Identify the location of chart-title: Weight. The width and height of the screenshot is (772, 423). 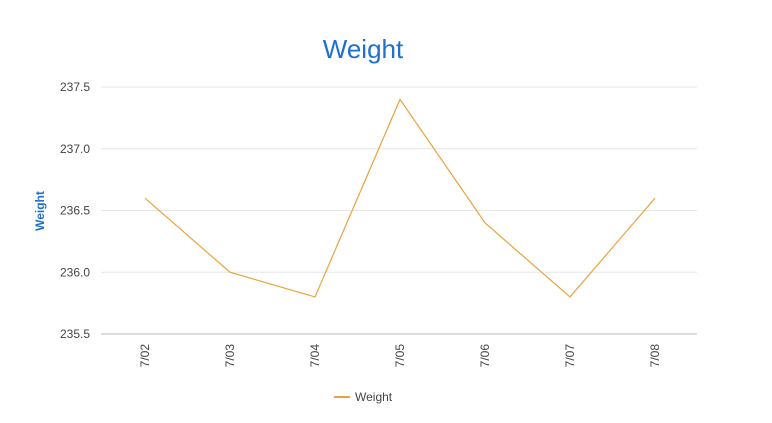
(363, 49).